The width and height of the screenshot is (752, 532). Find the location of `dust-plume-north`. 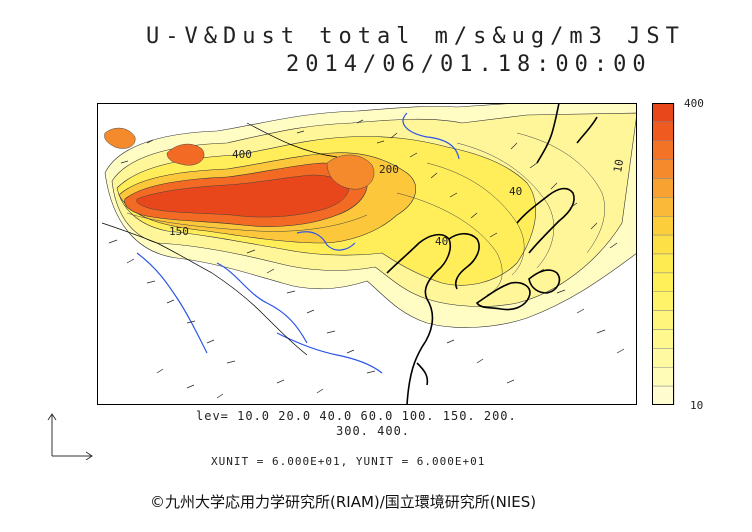

dust-plume-north is located at coordinates (185, 154).